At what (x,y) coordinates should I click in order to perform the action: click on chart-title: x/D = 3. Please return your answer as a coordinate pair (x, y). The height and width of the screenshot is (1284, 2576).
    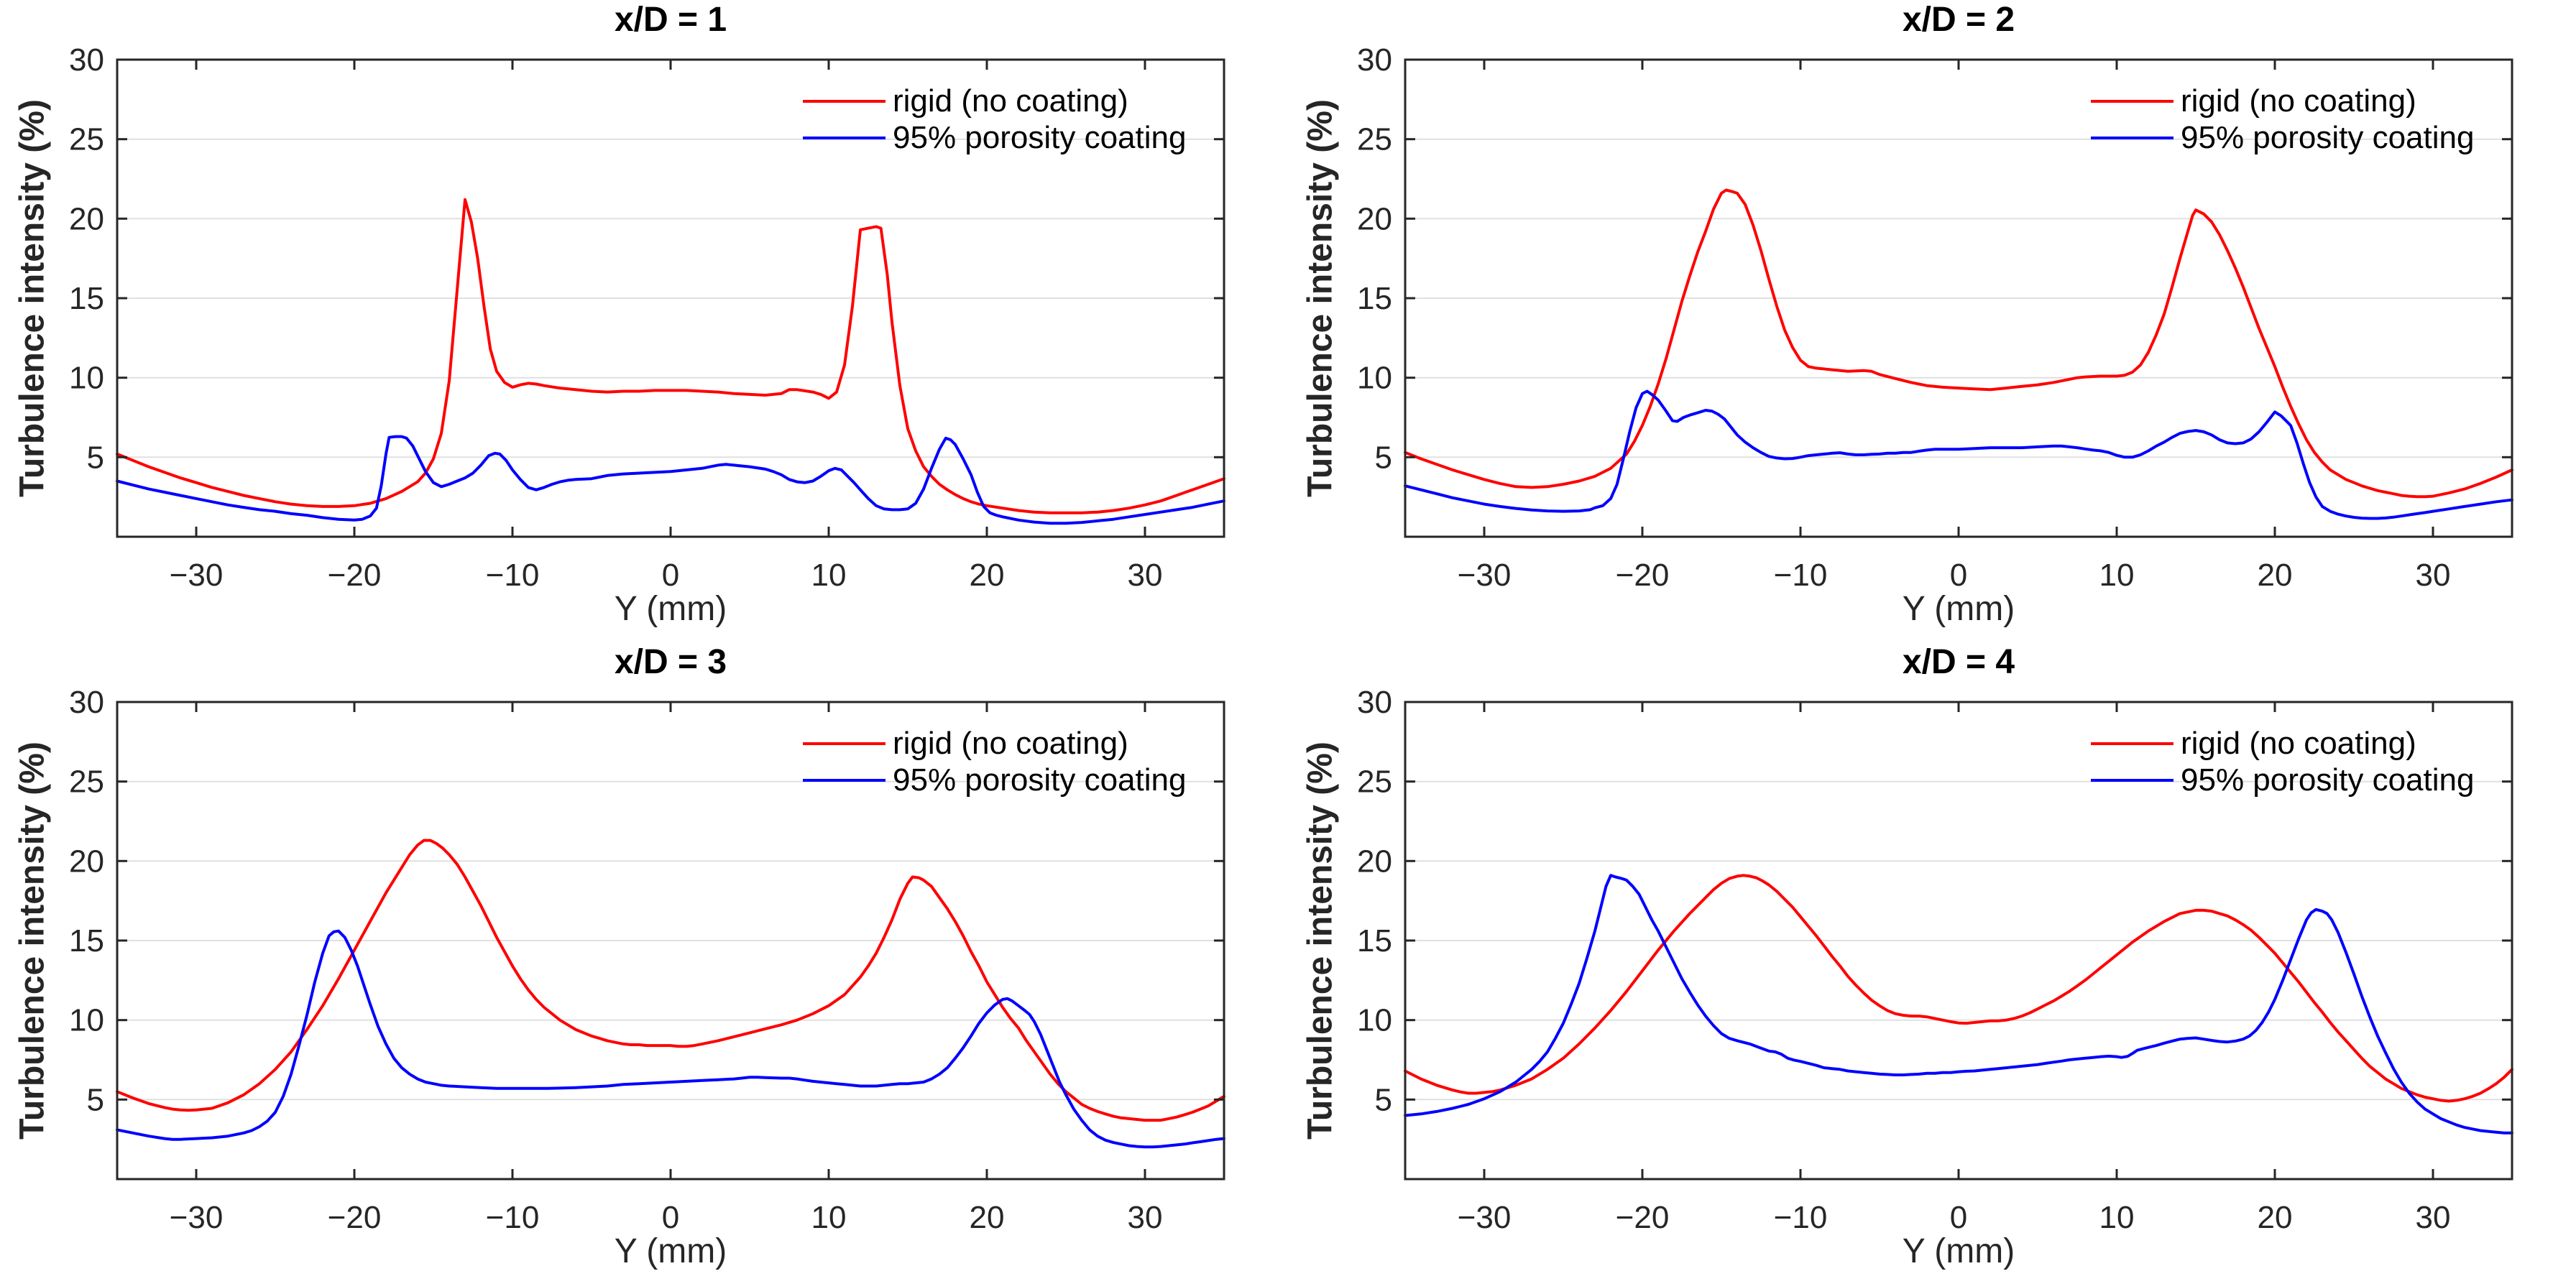
    Looking at the image, I should click on (670, 662).